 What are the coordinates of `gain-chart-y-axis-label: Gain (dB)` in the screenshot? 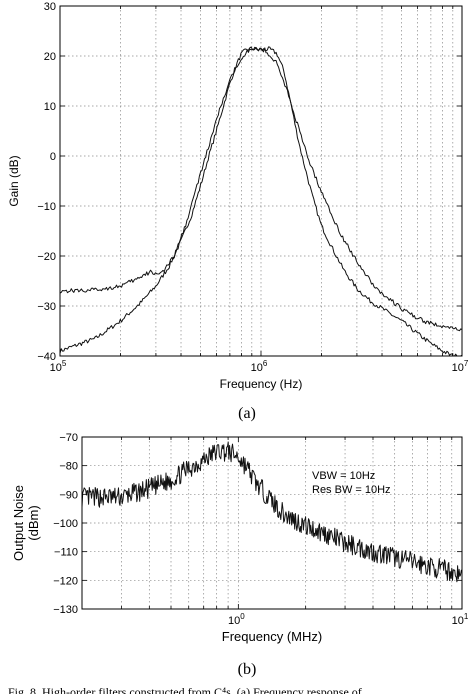 It's located at (14, 180).